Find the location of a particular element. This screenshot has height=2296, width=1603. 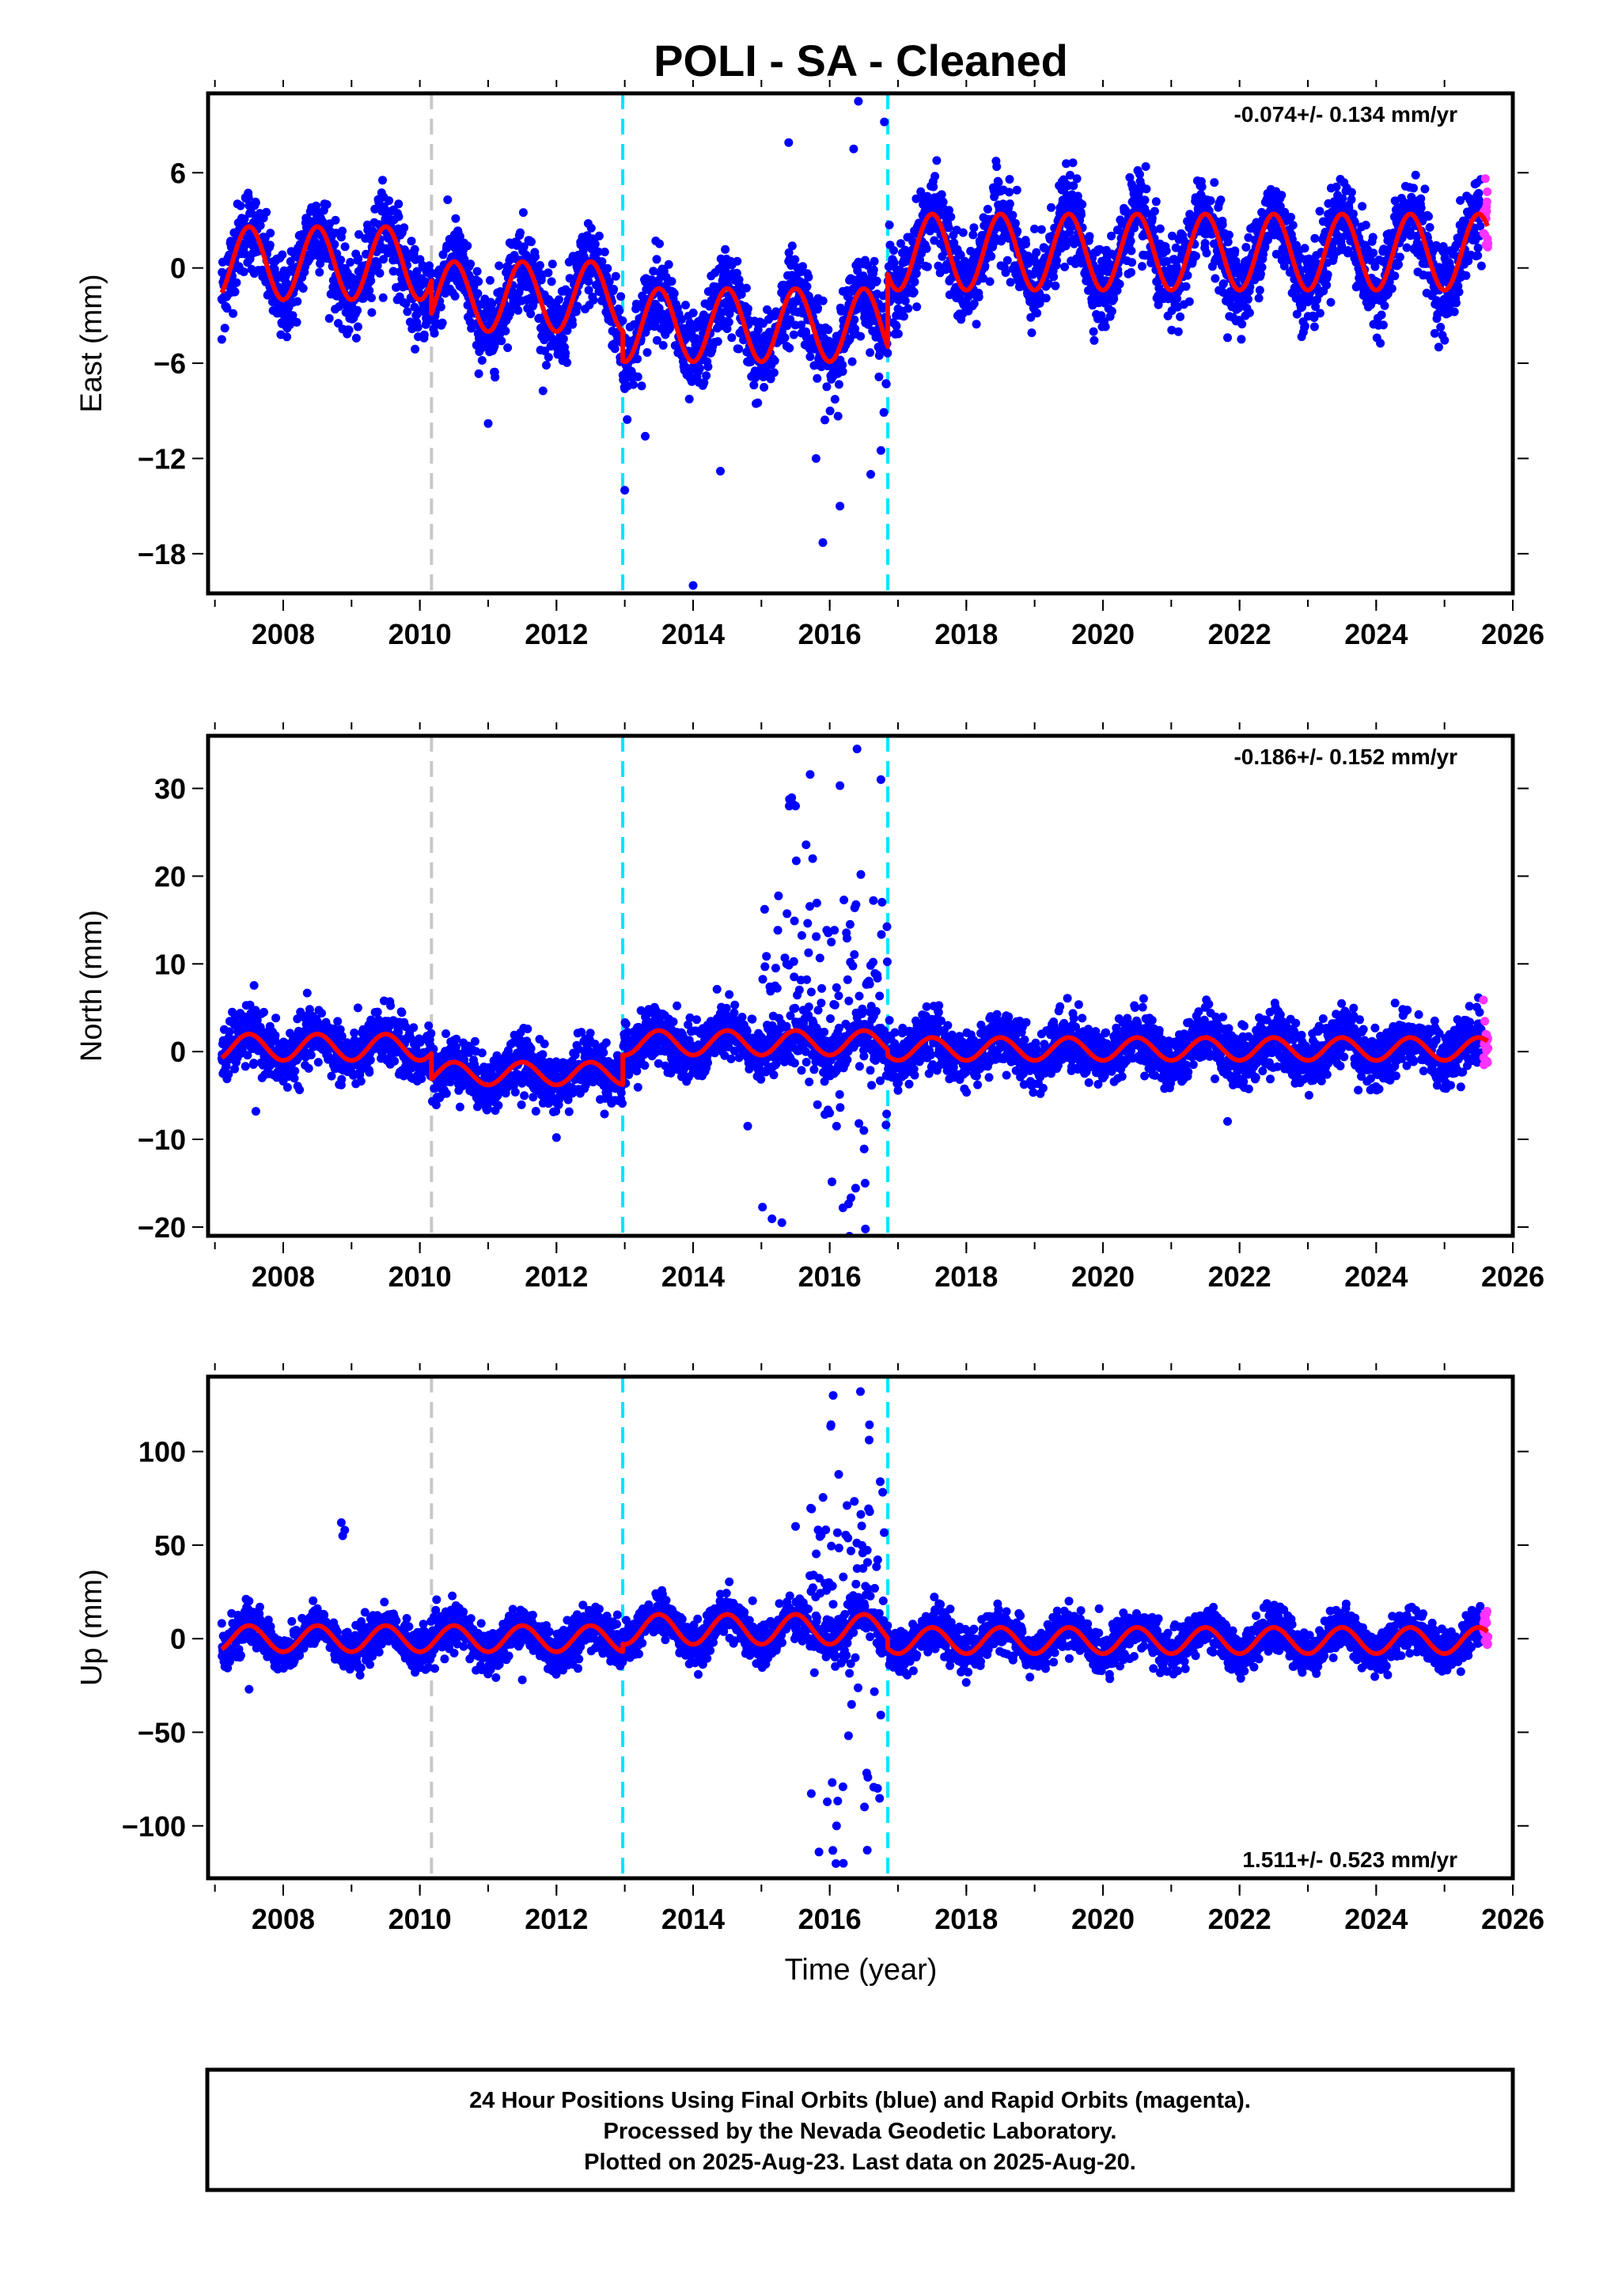

x-tick-label: 2012 is located at coordinates (556, 634).